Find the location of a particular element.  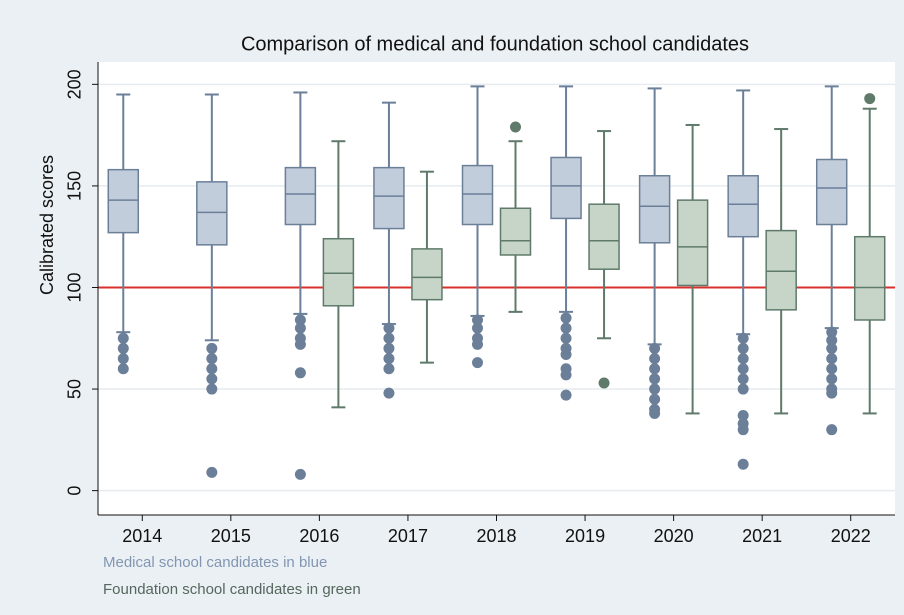

x-tick-label: 2021 is located at coordinates (762, 536).